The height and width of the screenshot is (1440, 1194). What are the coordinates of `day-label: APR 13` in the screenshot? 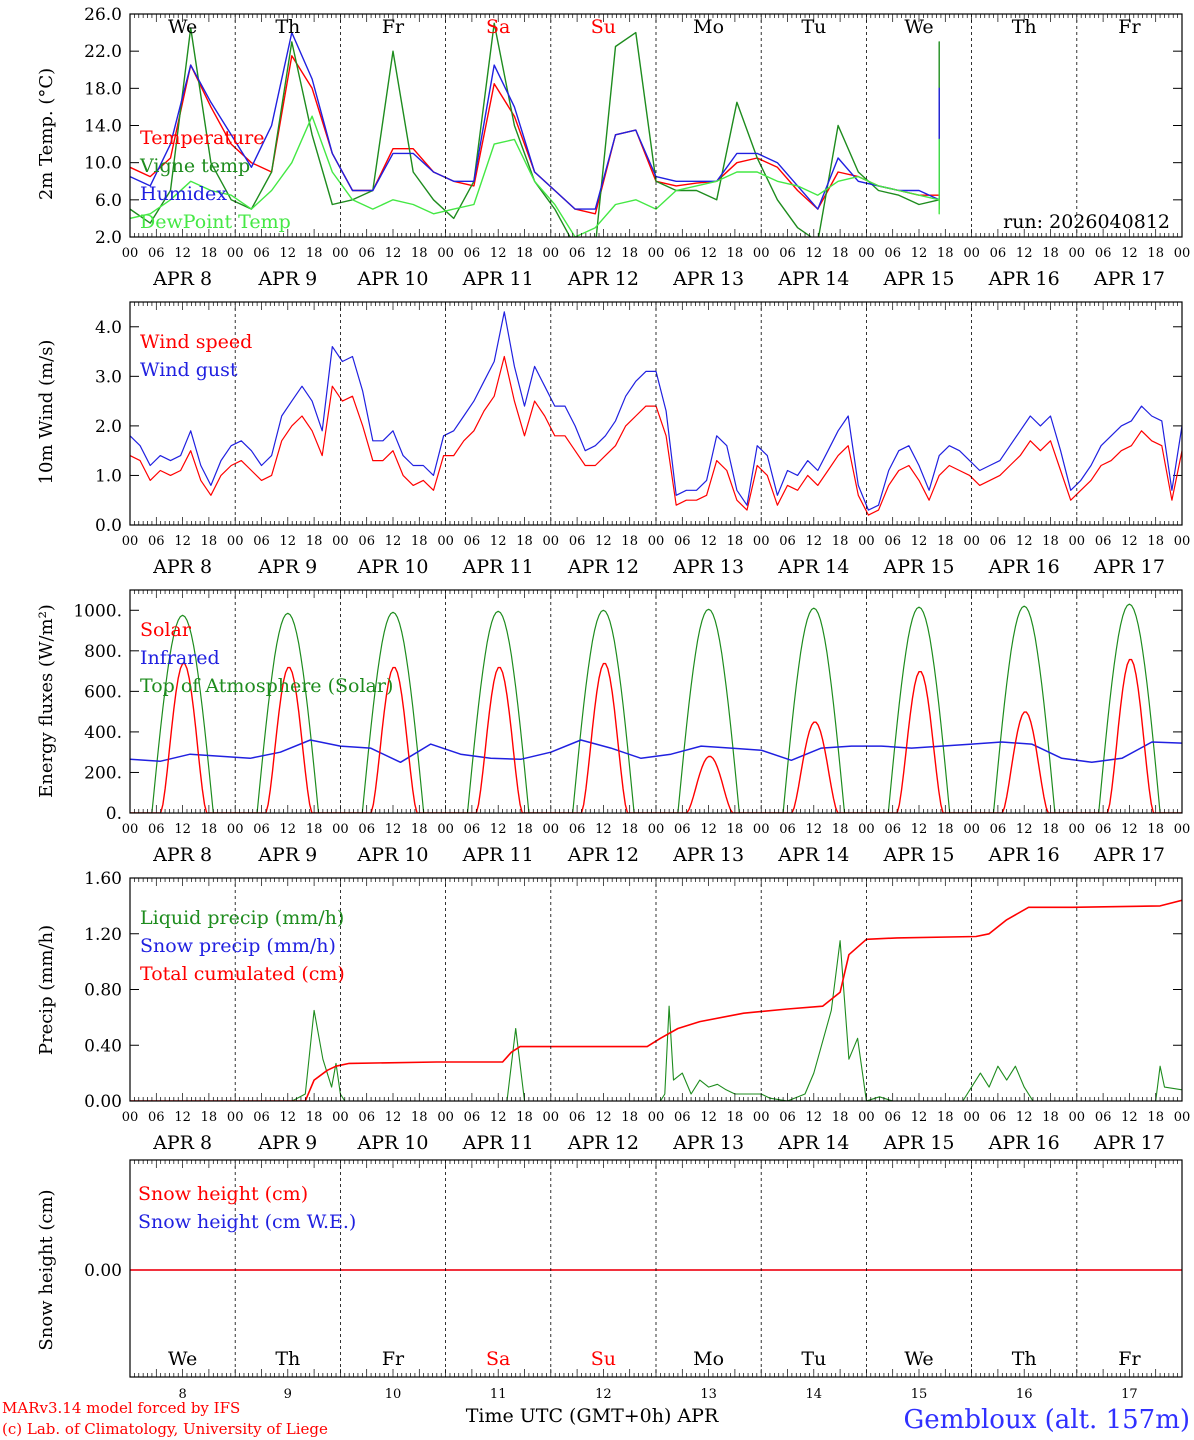 It's located at (708, 279).